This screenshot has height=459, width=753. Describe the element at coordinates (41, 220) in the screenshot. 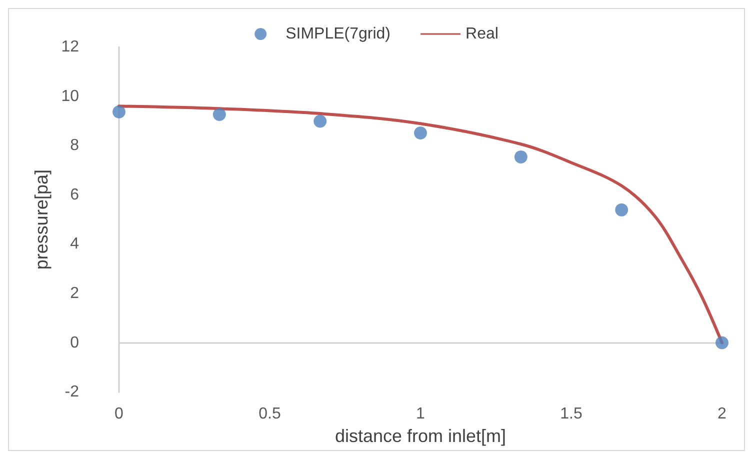

I see `y-axis-title: pressure[pa]` at that location.